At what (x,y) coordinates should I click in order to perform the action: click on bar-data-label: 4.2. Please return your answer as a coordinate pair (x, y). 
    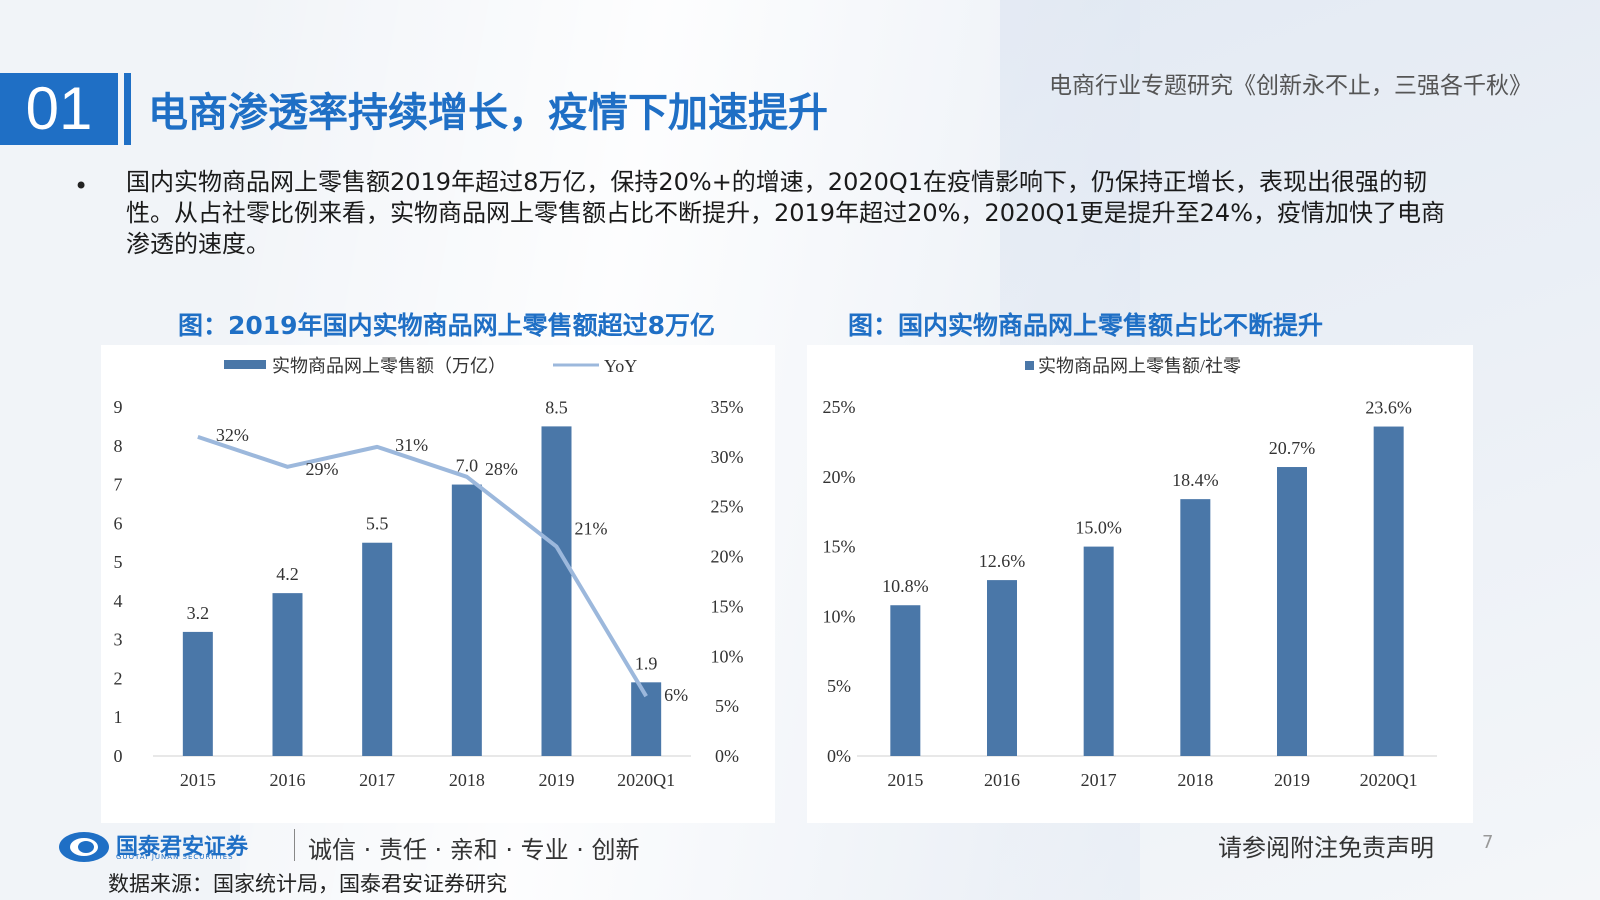
    Looking at the image, I should click on (287, 574).